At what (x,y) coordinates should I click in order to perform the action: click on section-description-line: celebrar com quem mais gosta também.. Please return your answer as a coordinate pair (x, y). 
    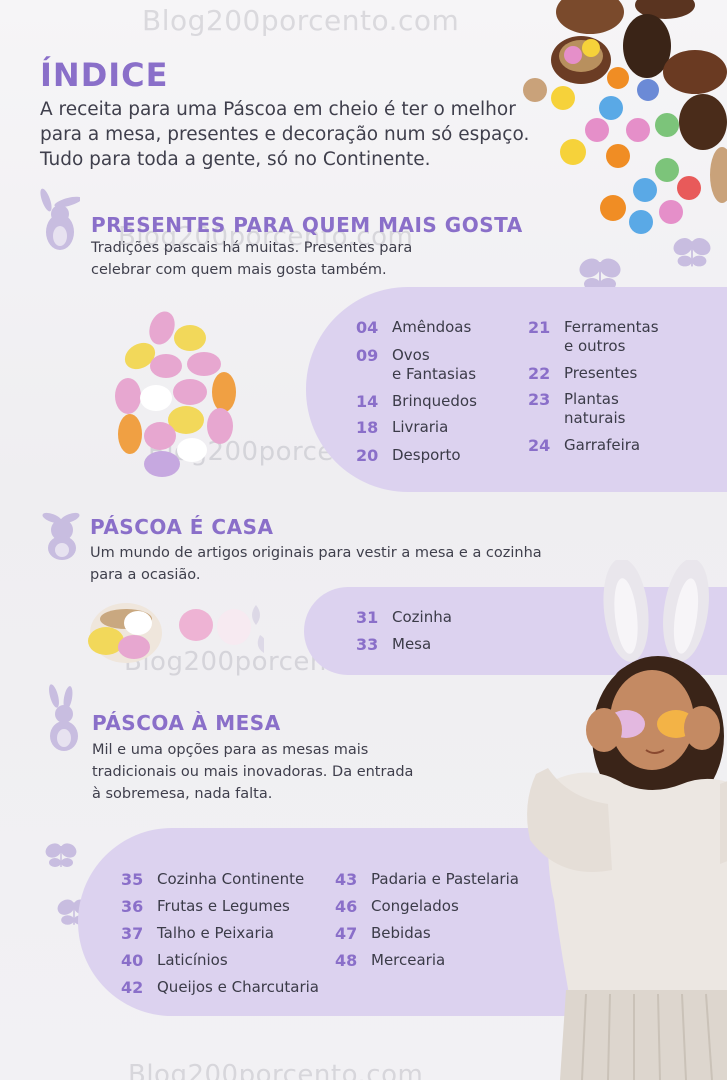
    Looking at the image, I should click on (239, 270).